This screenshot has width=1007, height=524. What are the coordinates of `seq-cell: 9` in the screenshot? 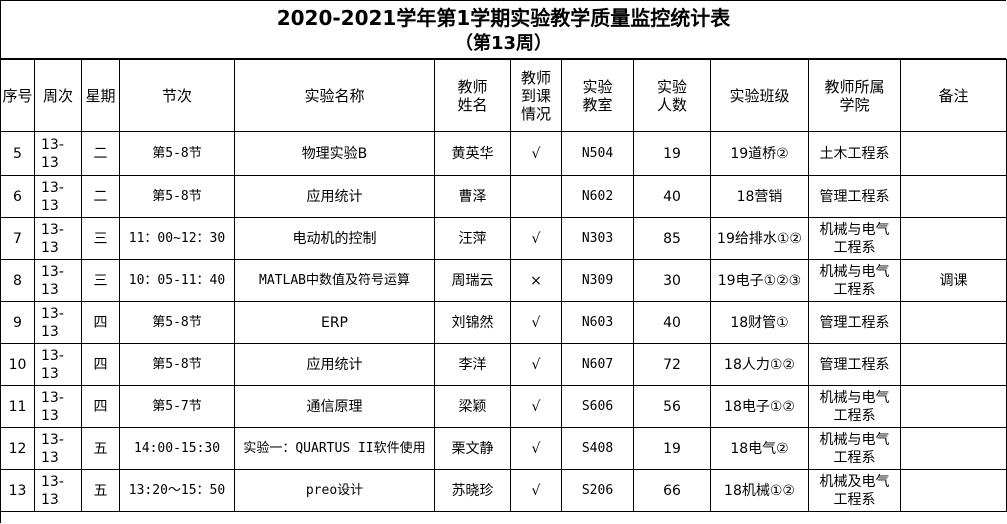 It's located at (17, 322).